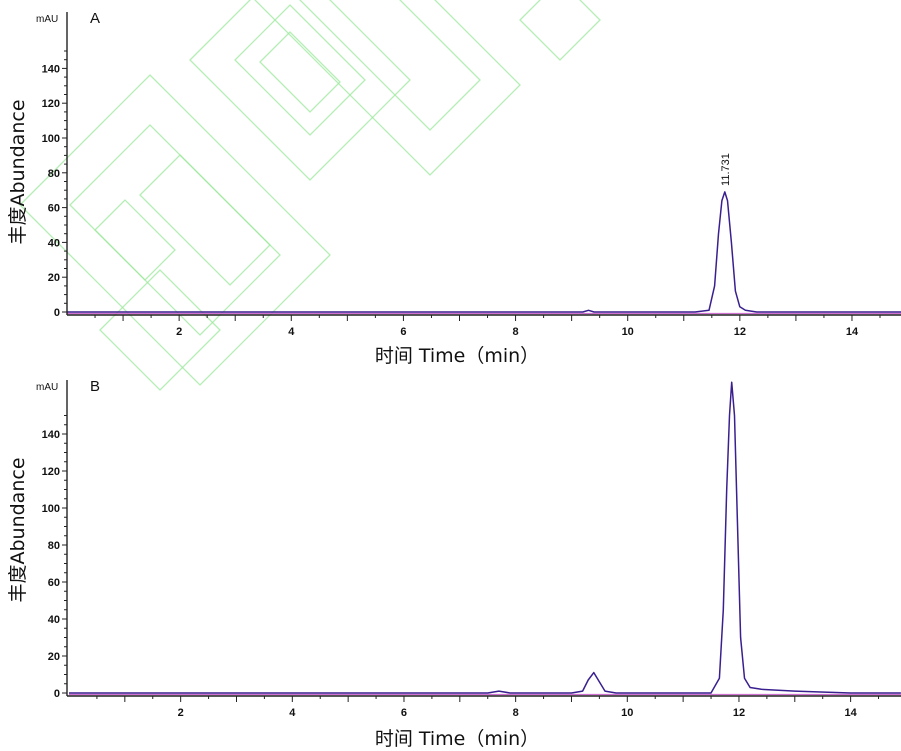  Describe the element at coordinates (47, 19) in the screenshot. I see `panel-a-unit-label: mAU` at that location.